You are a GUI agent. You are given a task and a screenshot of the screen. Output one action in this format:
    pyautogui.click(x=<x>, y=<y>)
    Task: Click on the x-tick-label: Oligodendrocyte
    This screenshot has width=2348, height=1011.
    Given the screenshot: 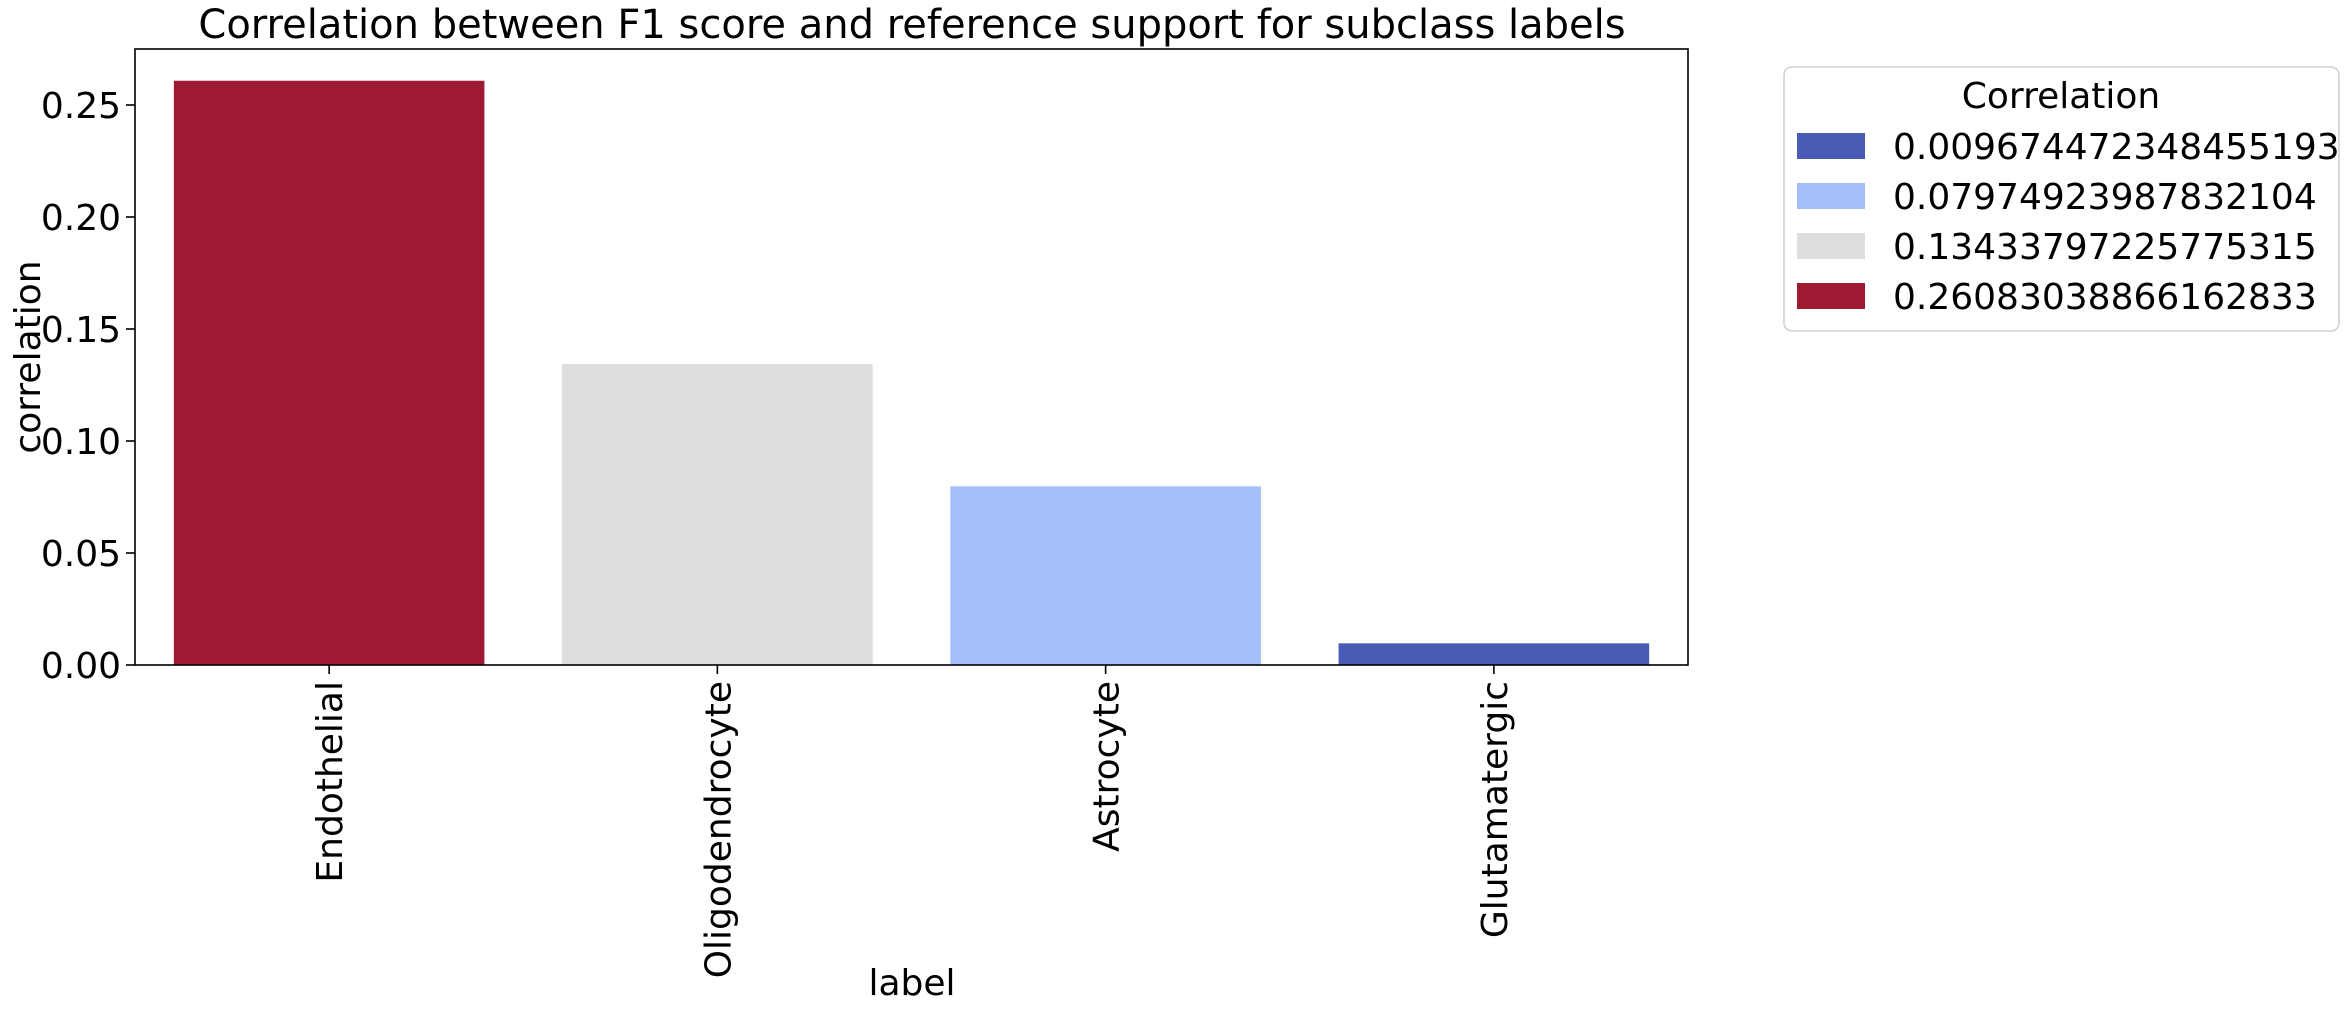 What is the action you would take?
    pyautogui.click(x=718, y=829)
    